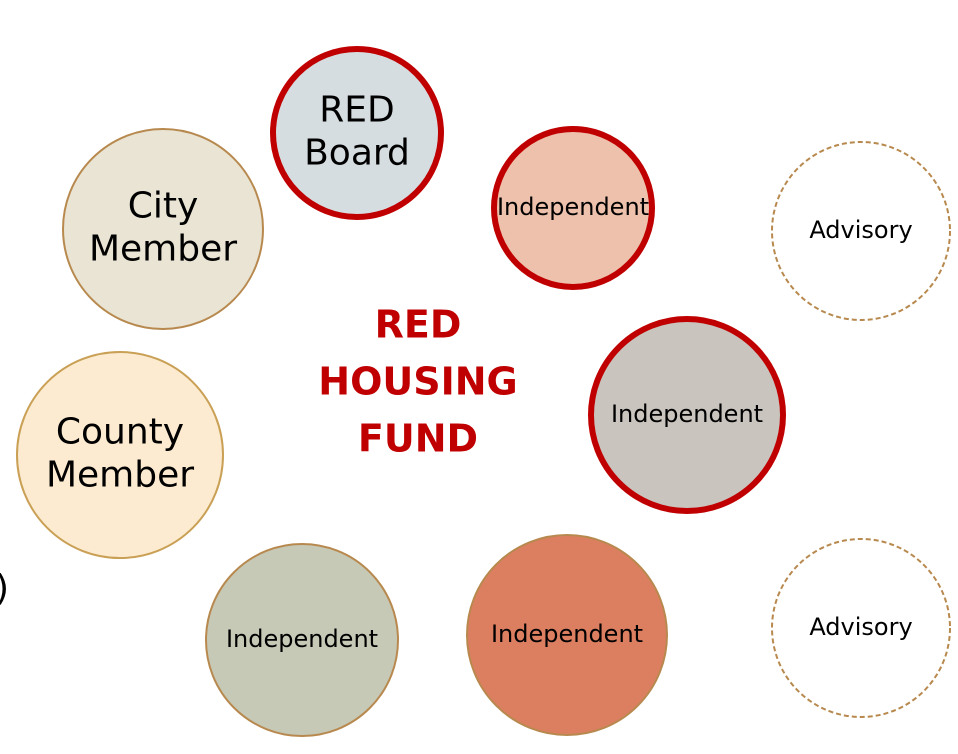 This screenshot has height=754, width=958. Describe the element at coordinates (163, 205) in the screenshot. I see `node-label: City` at that location.